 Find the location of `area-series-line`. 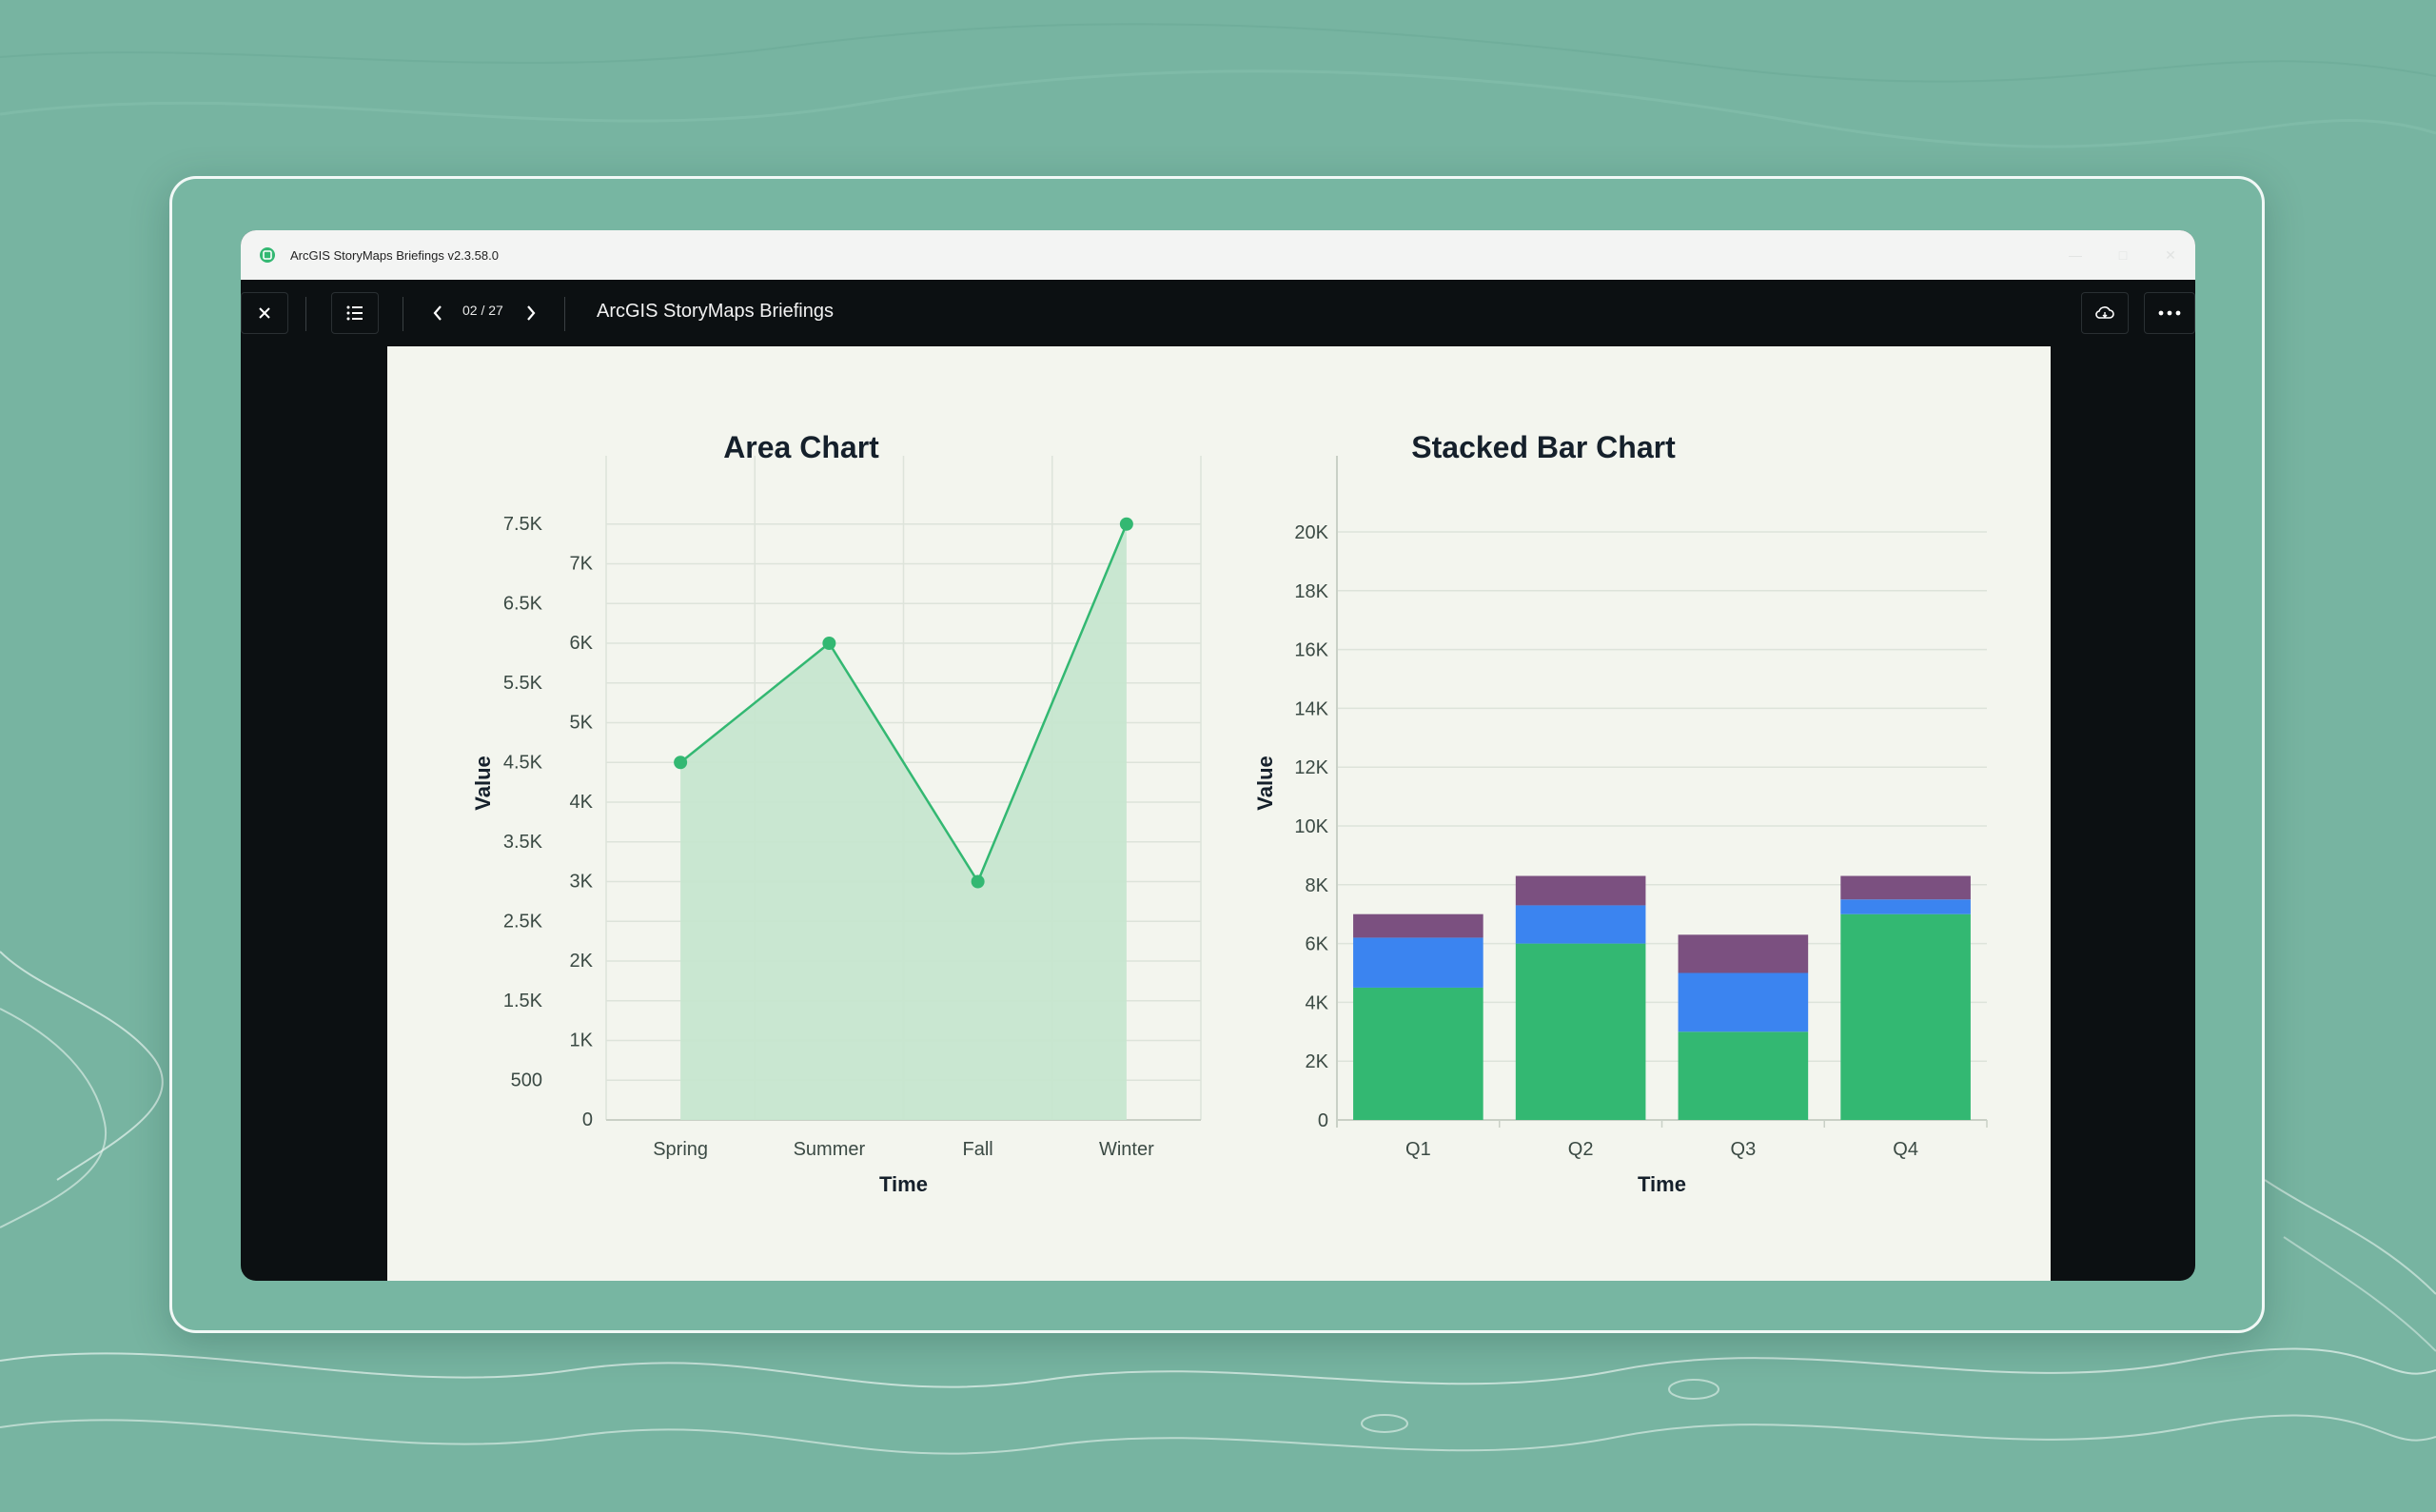

area-series-line is located at coordinates (904, 704).